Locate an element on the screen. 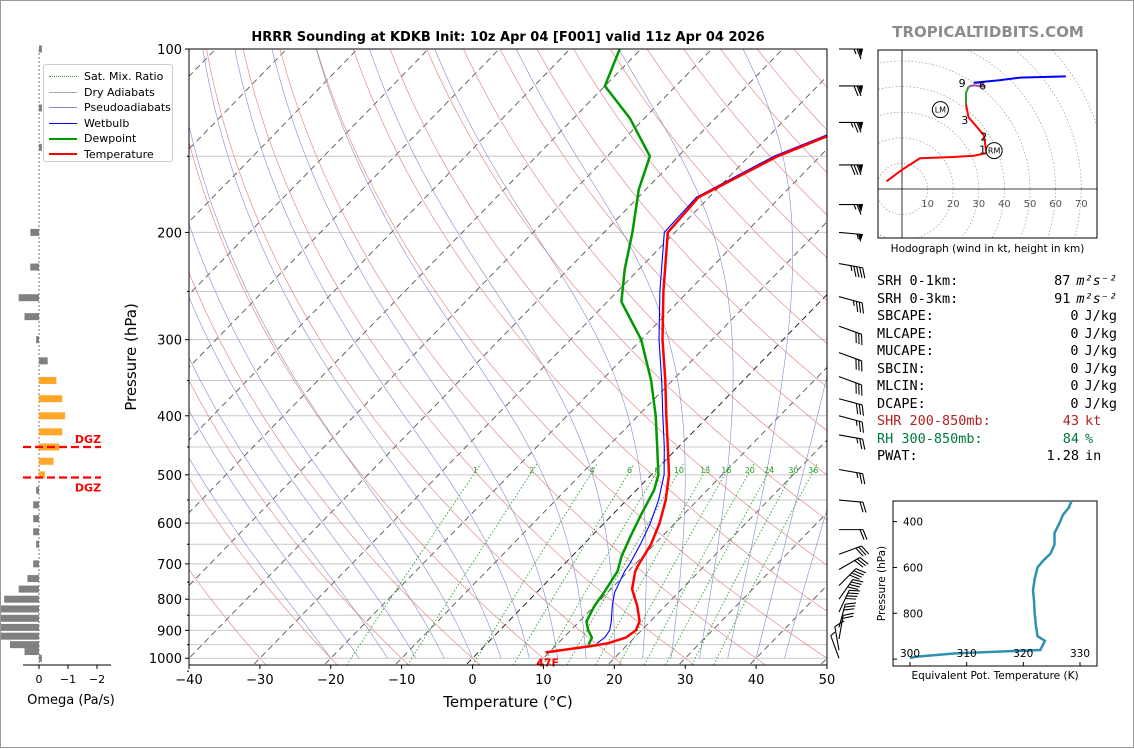  param-row: RH 300-850mb: 84% is located at coordinates (997, 440).